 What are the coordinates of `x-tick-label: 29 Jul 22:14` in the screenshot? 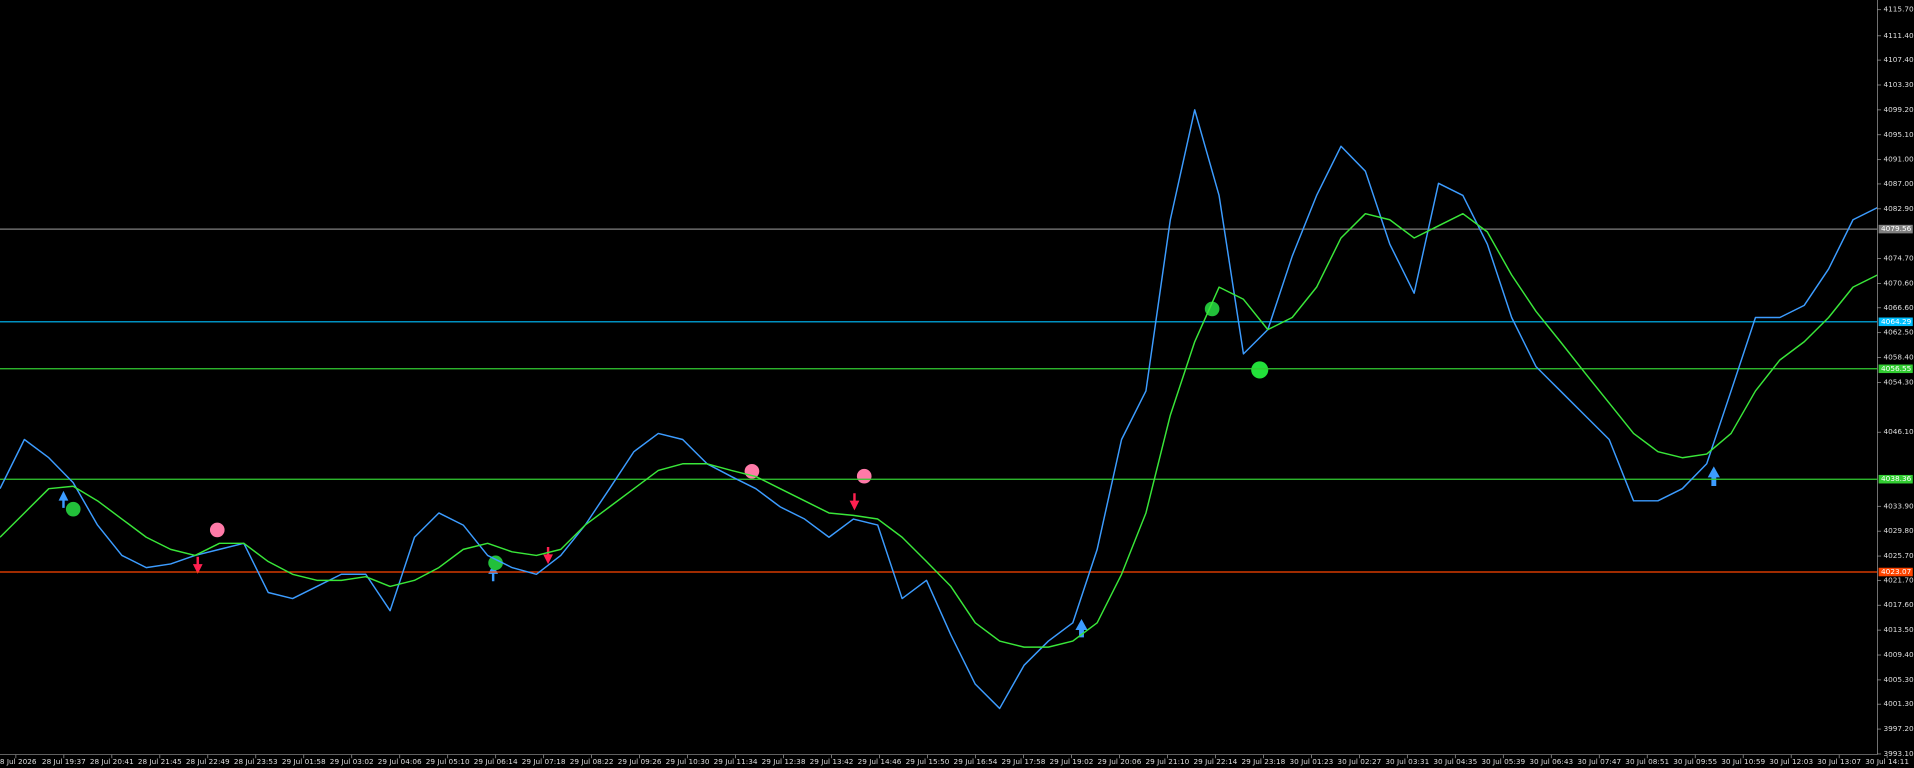 It's located at (1215, 761).